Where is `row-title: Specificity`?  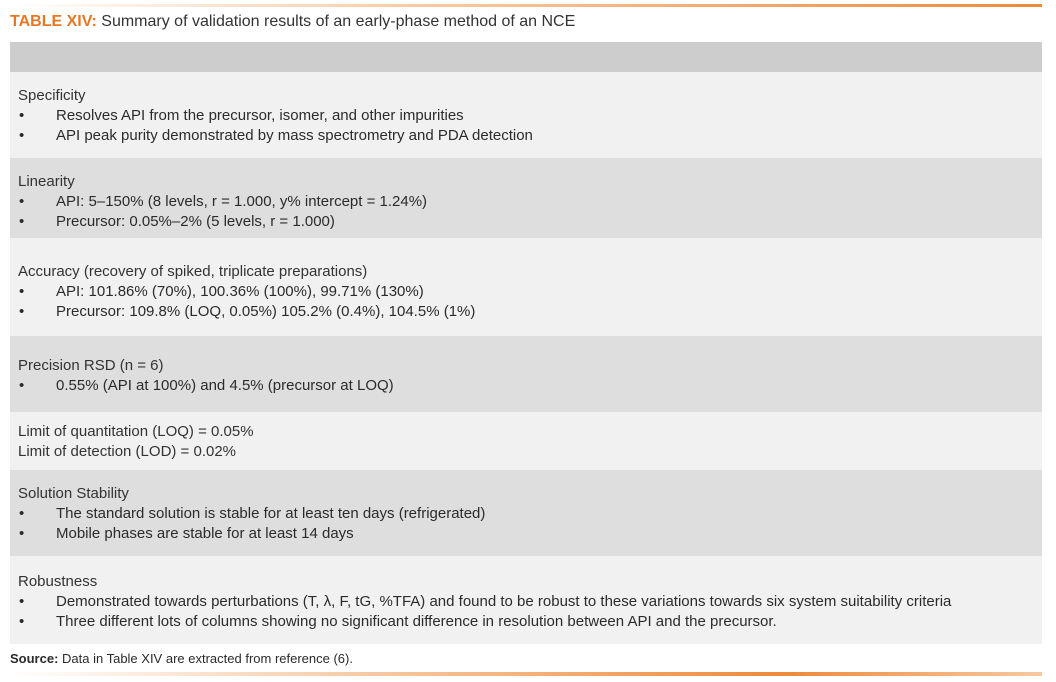
row-title: Specificity is located at coordinates (52, 95).